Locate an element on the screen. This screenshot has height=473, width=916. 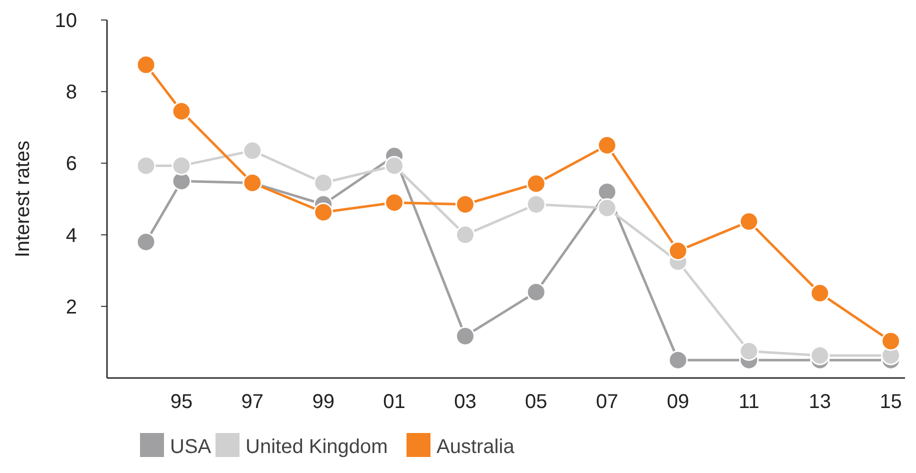
x-tick-label: 95 is located at coordinates (181, 402).